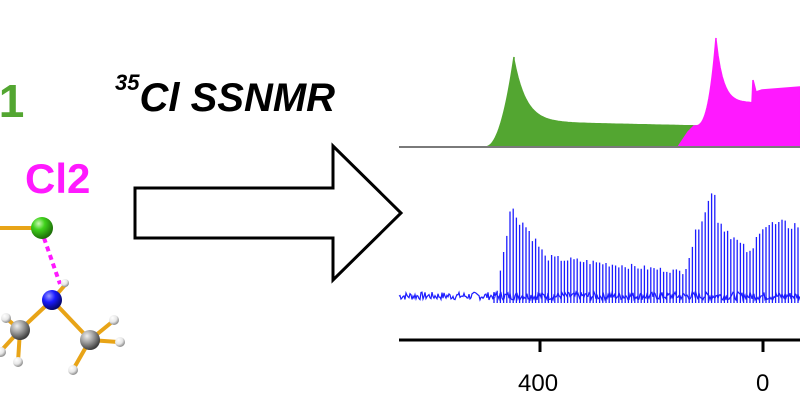 The width and height of the screenshot is (800, 419). What do you see at coordinates (52, 261) in the screenshot?
I see `hydrogen-bond-line` at bounding box center [52, 261].